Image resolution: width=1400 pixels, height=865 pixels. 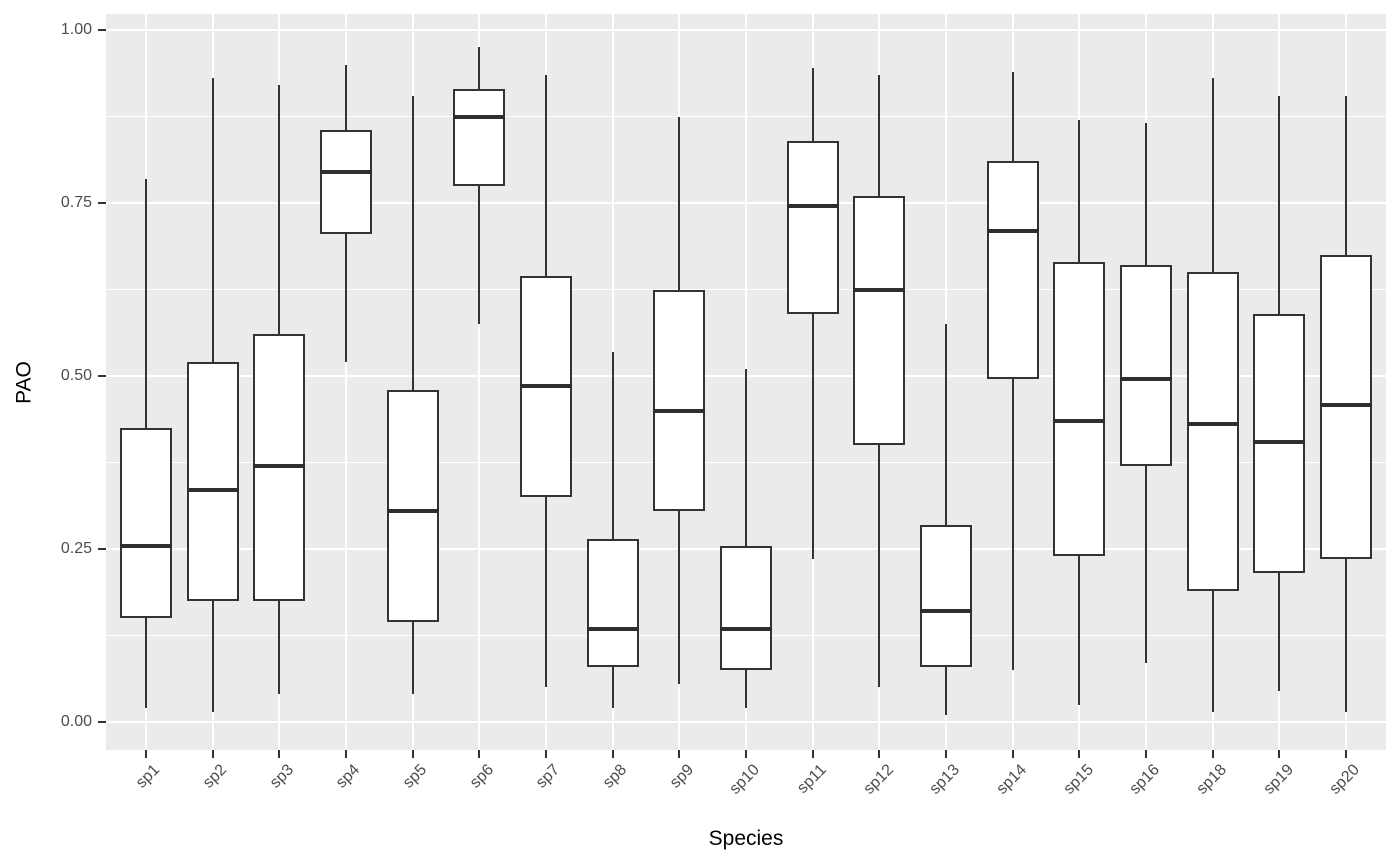 What do you see at coordinates (746, 838) in the screenshot?
I see `x-axis-title: Species` at bounding box center [746, 838].